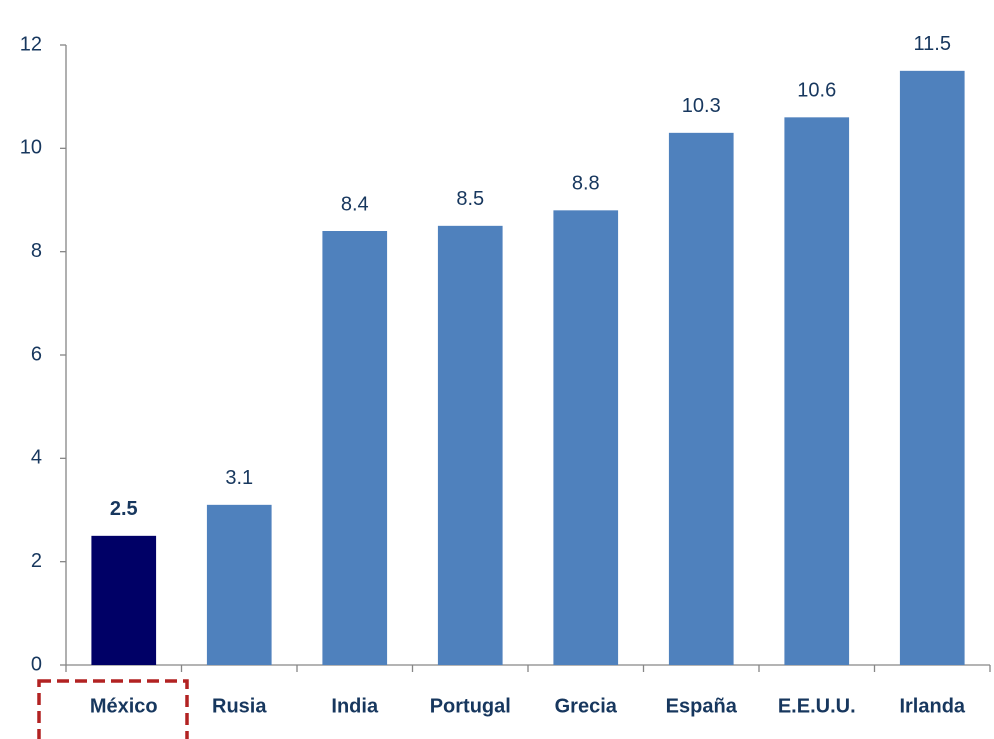  What do you see at coordinates (817, 706) in the screenshot?
I see `x-tick-label: E.E.U.U.` at bounding box center [817, 706].